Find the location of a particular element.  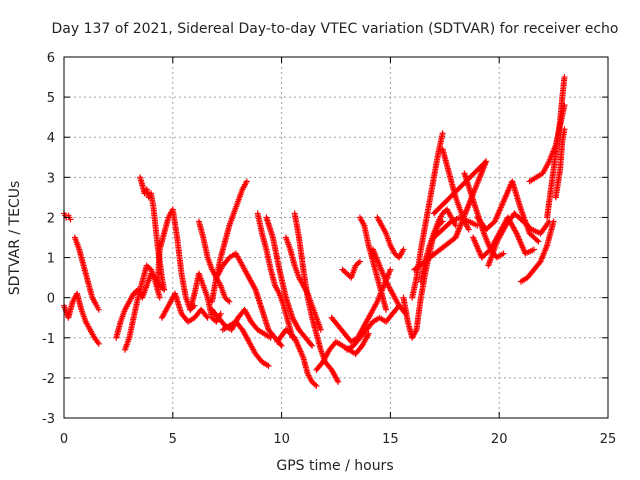

y-tick-label: 6 is located at coordinates (51, 58).